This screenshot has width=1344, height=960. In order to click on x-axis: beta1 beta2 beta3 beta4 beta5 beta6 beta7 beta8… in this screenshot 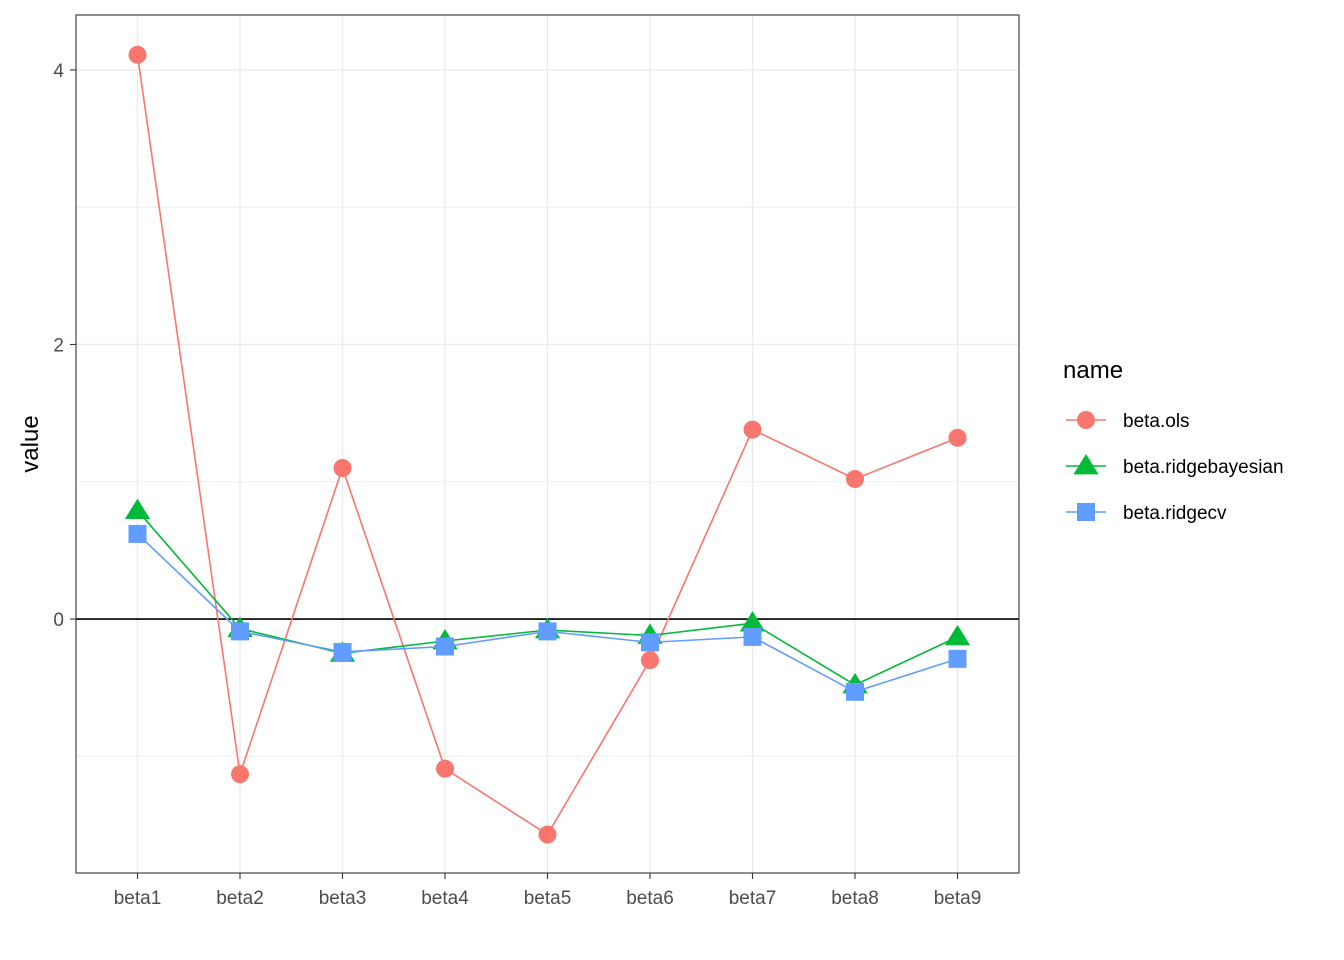, I will do `click(548, 891)`.